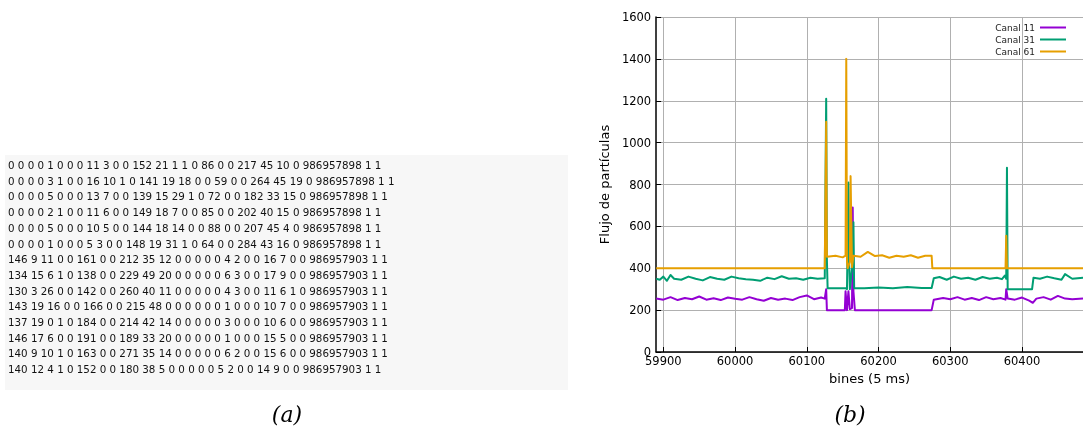 The image size is (1083, 435). Describe the element at coordinates (640, 268) in the screenshot. I see `y-tick-label: 400` at that location.